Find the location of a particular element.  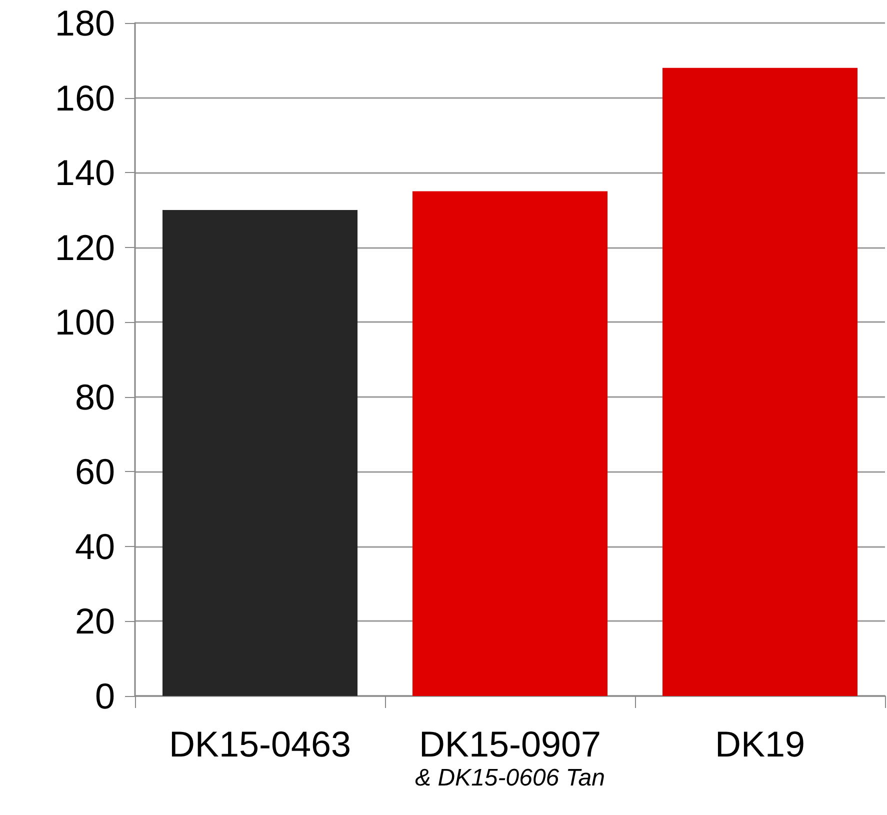

y-tick-label: 140 is located at coordinates (84, 173).